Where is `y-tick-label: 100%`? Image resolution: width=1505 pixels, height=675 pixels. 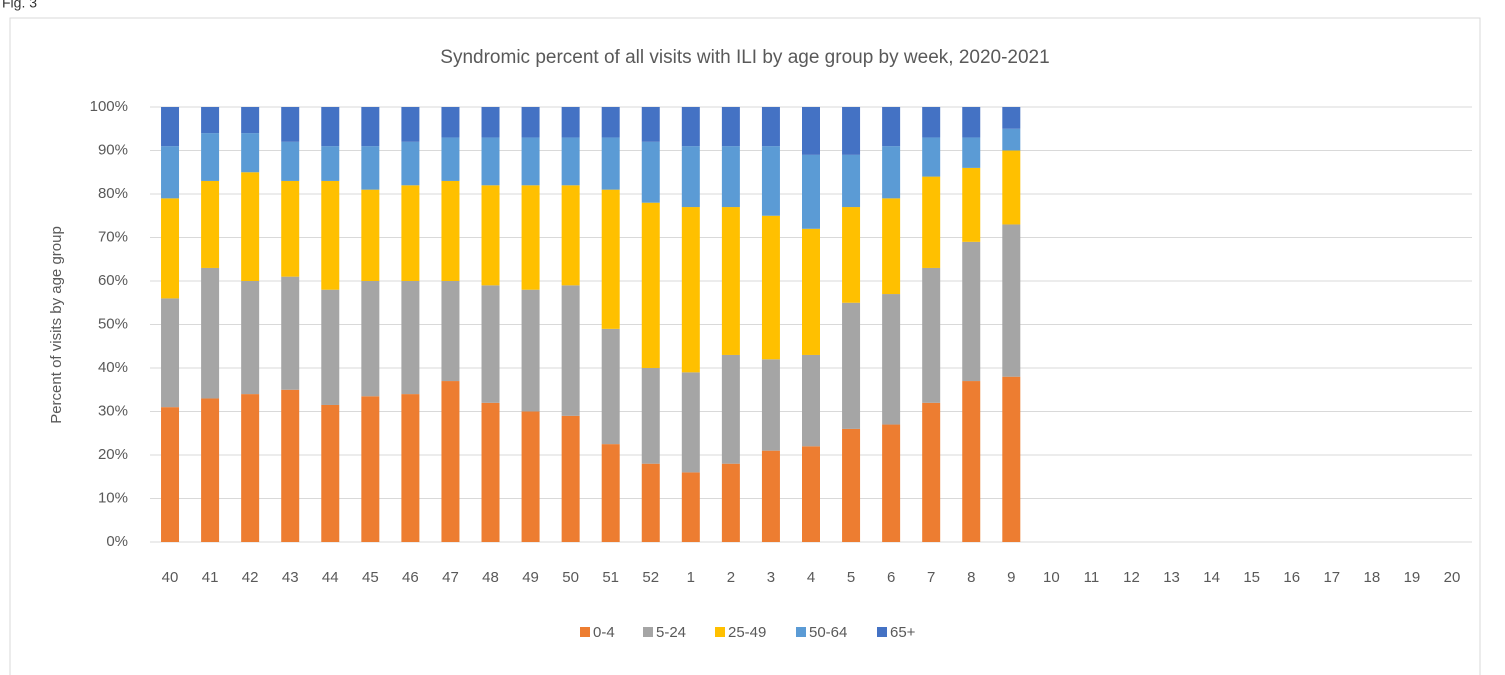
y-tick-label: 100% is located at coordinates (109, 106).